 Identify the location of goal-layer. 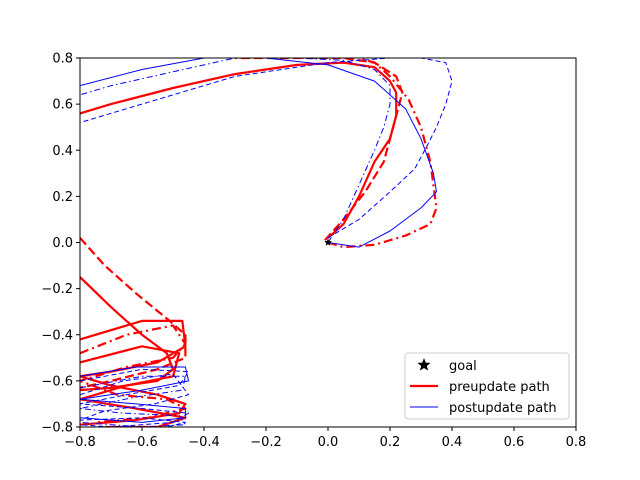
(328, 242).